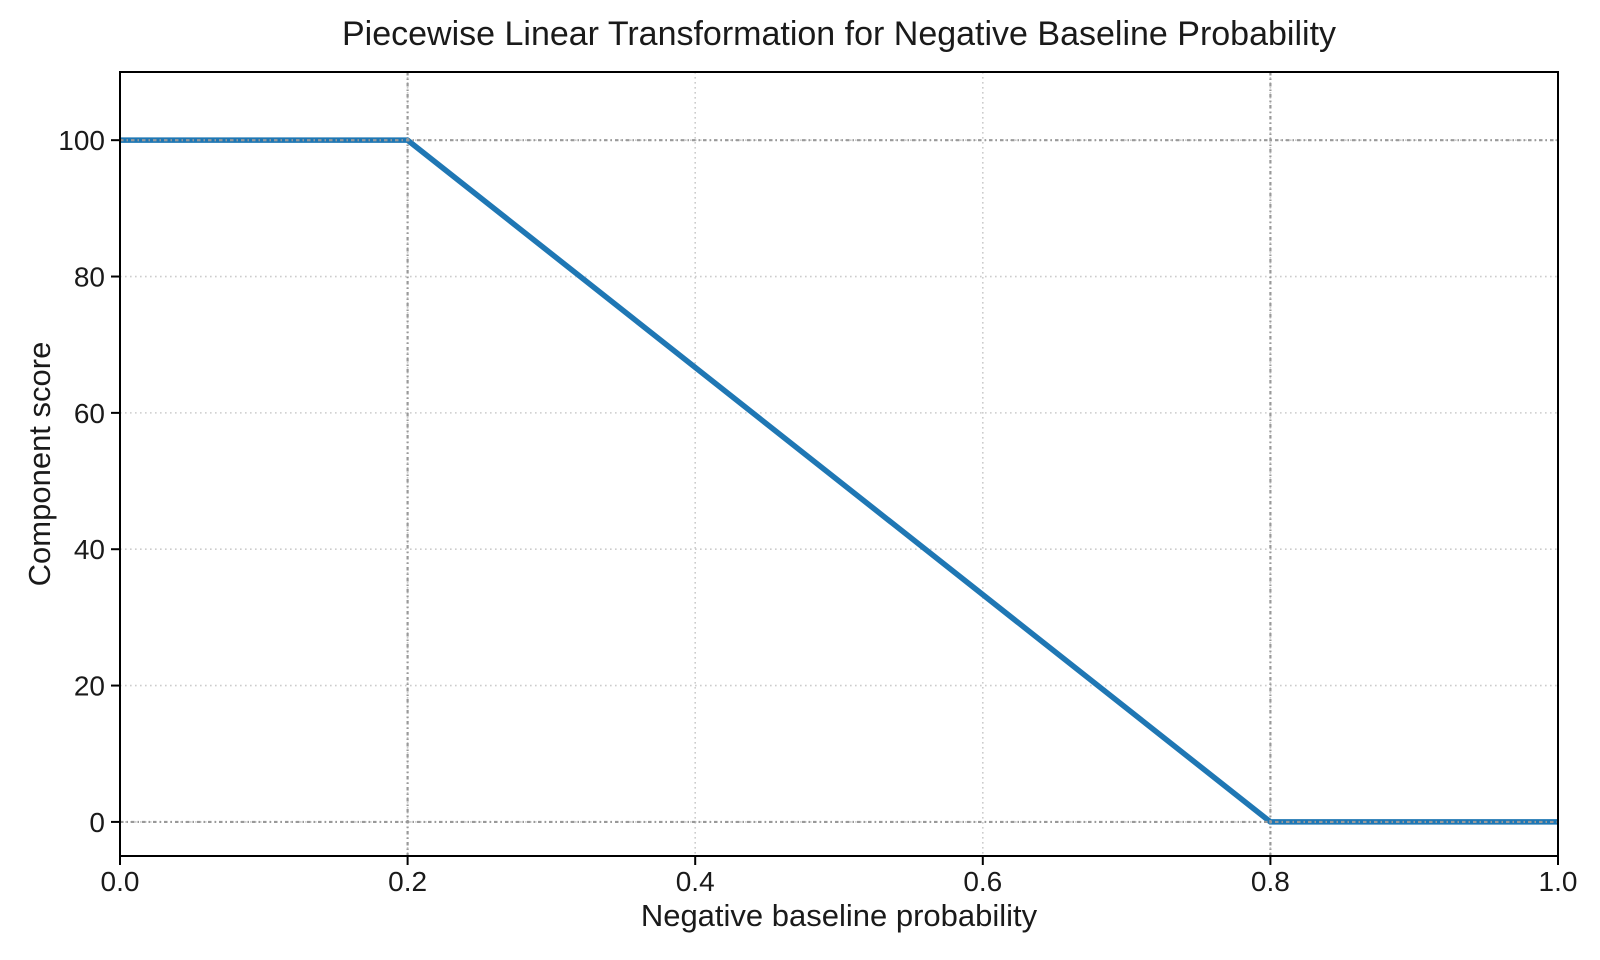  I want to click on x-tick-label: 0.0, so click(120, 881).